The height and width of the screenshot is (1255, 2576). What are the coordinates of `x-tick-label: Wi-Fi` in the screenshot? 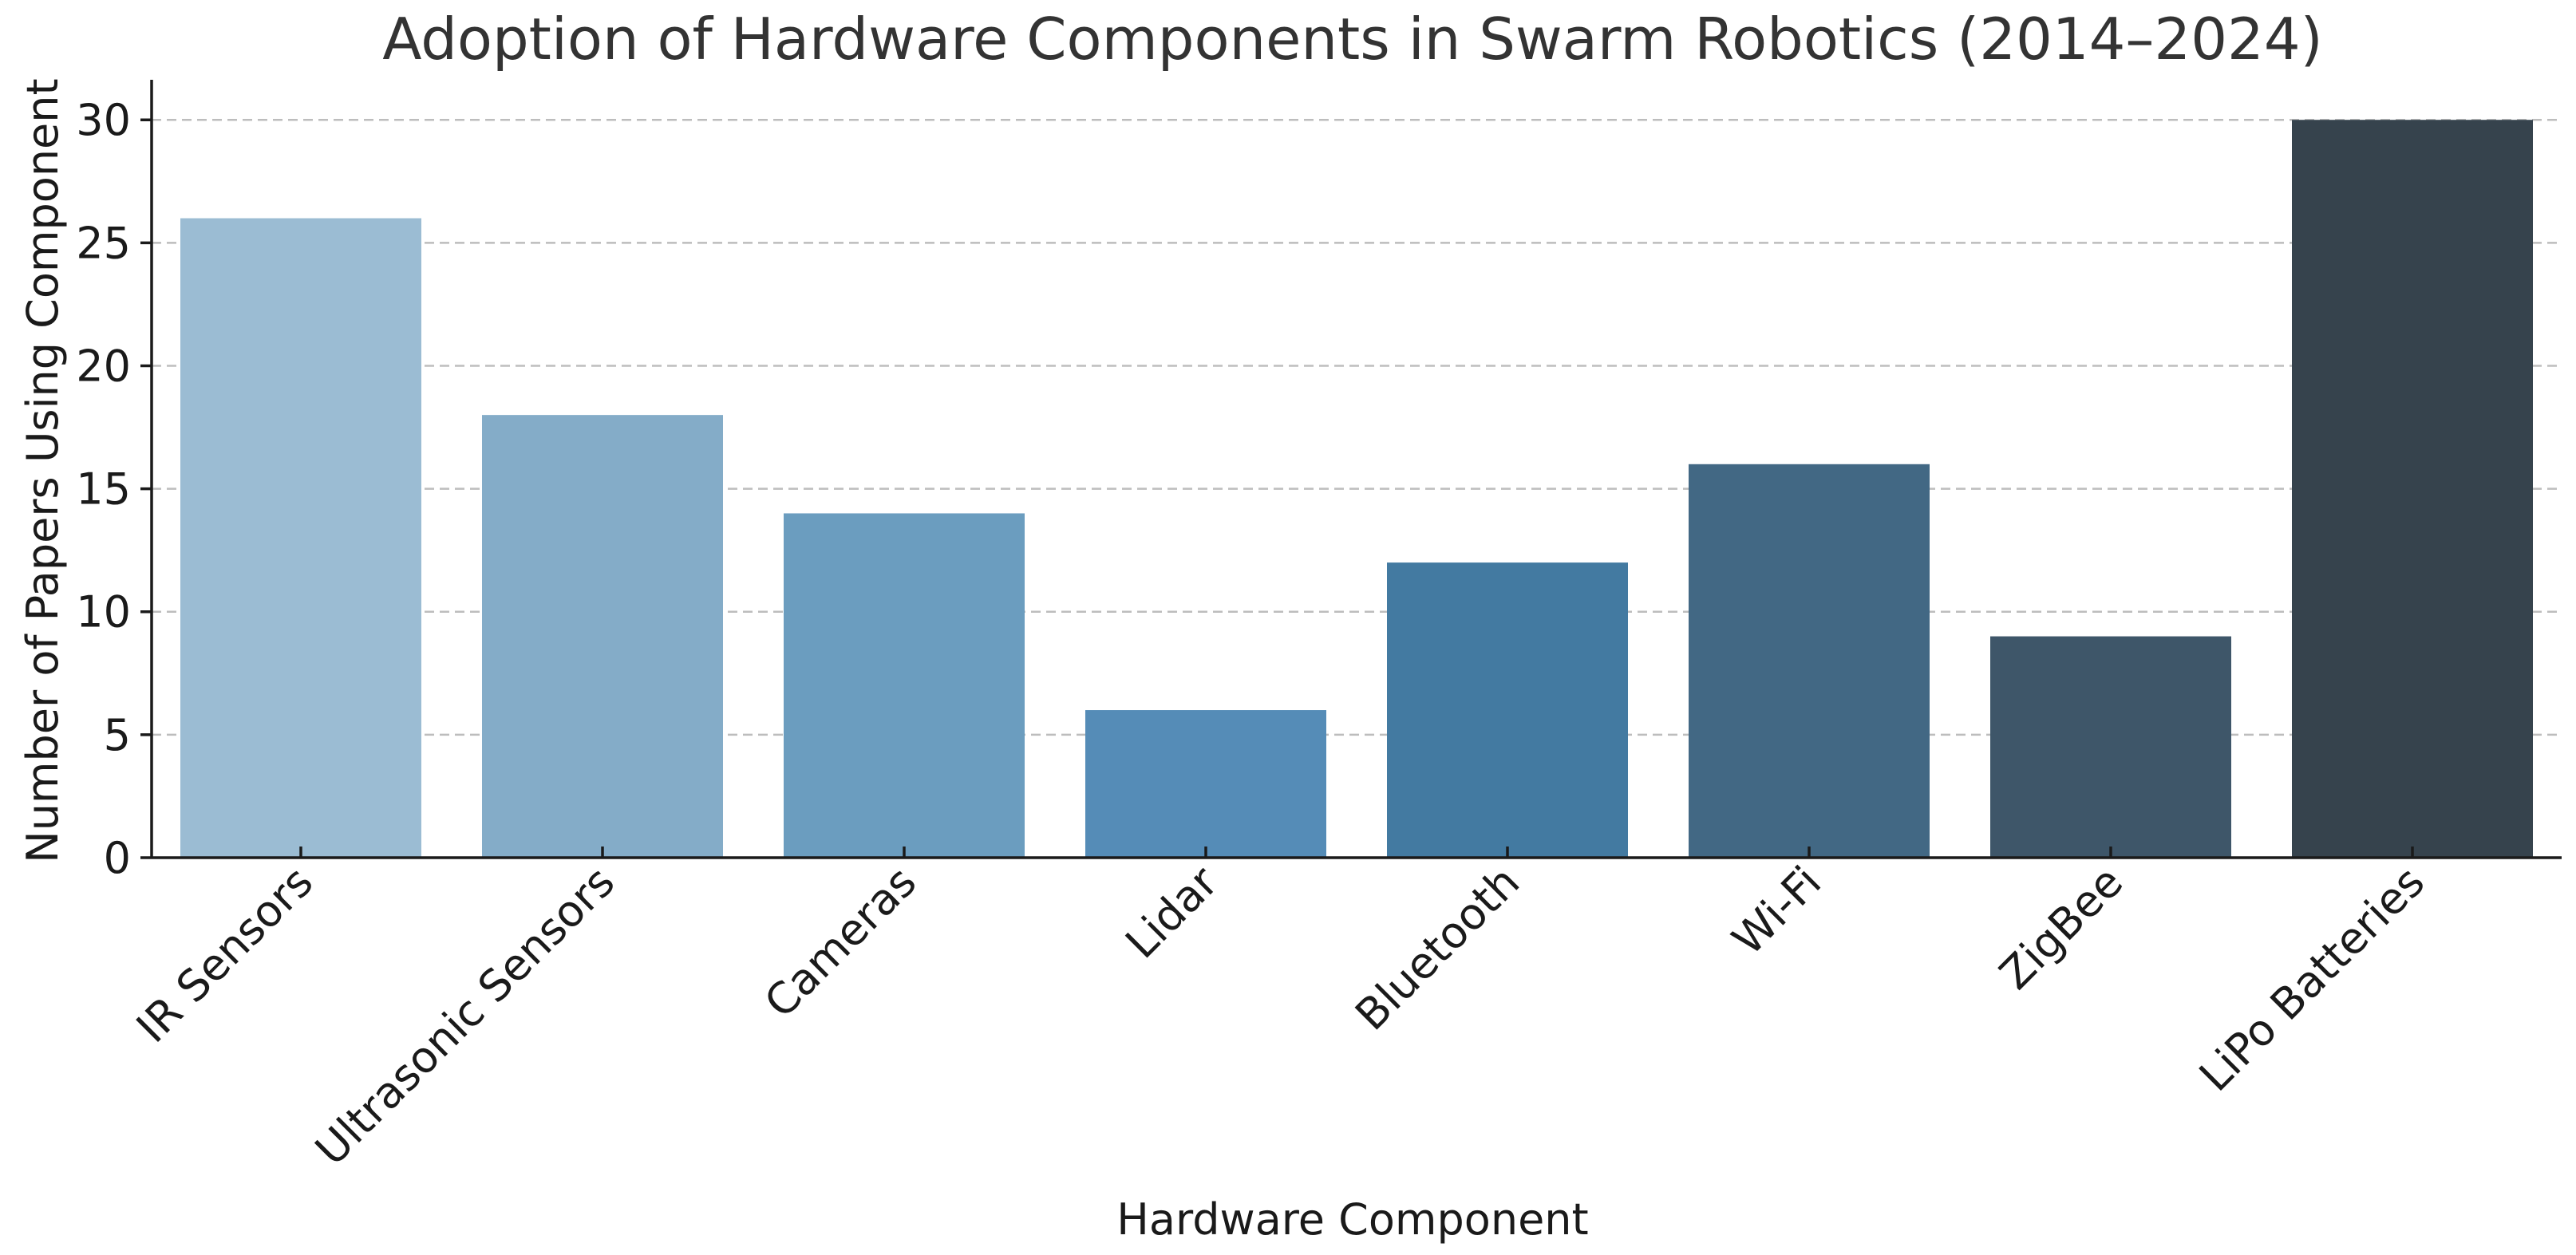 It's located at (1777, 911).